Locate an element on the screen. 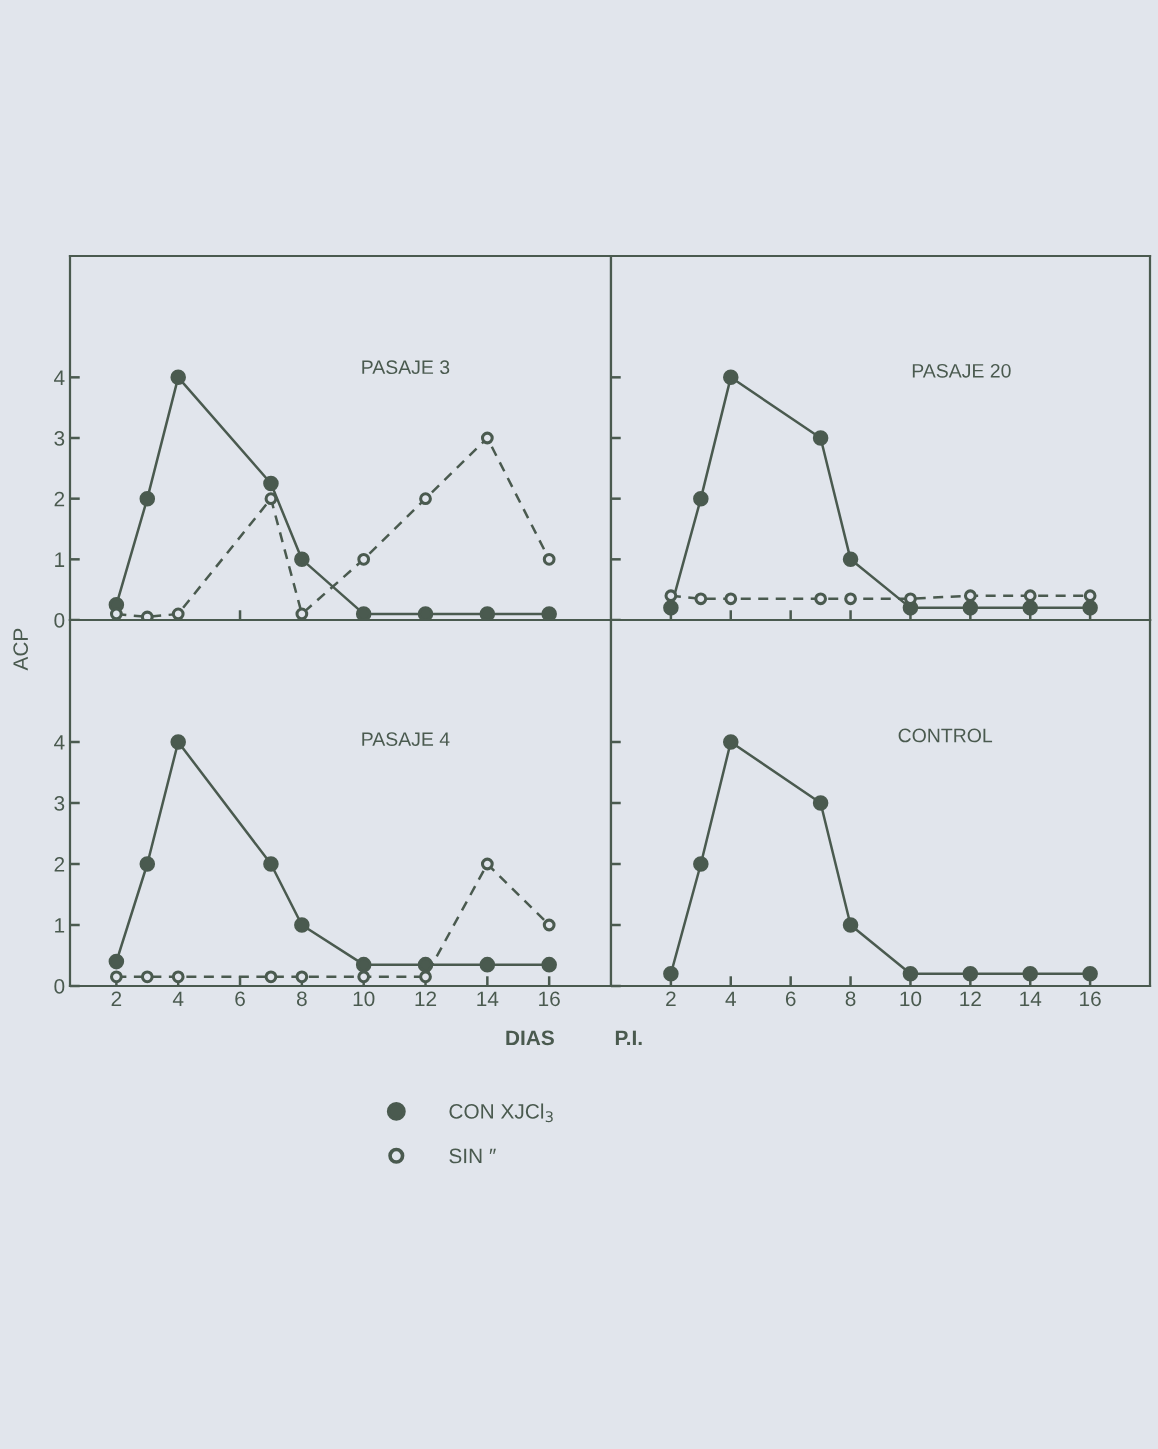 Image resolution: width=1158 pixels, height=1449 pixels. legend-label: CON XJCl$_{3}$ is located at coordinates (501, 1113).